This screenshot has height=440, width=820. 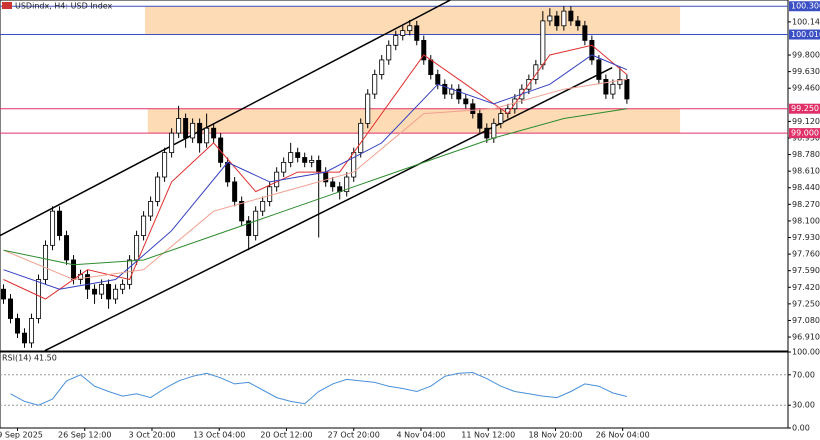 What do you see at coordinates (64, 6) in the screenshot?
I see `chart-title: USDindx, H4: USD Index` at bounding box center [64, 6].